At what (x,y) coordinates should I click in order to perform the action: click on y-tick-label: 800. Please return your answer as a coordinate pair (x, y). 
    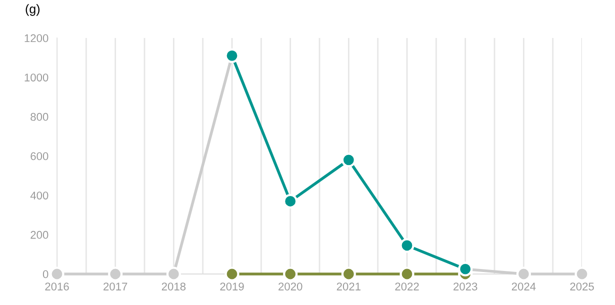
    Looking at the image, I should click on (39, 116).